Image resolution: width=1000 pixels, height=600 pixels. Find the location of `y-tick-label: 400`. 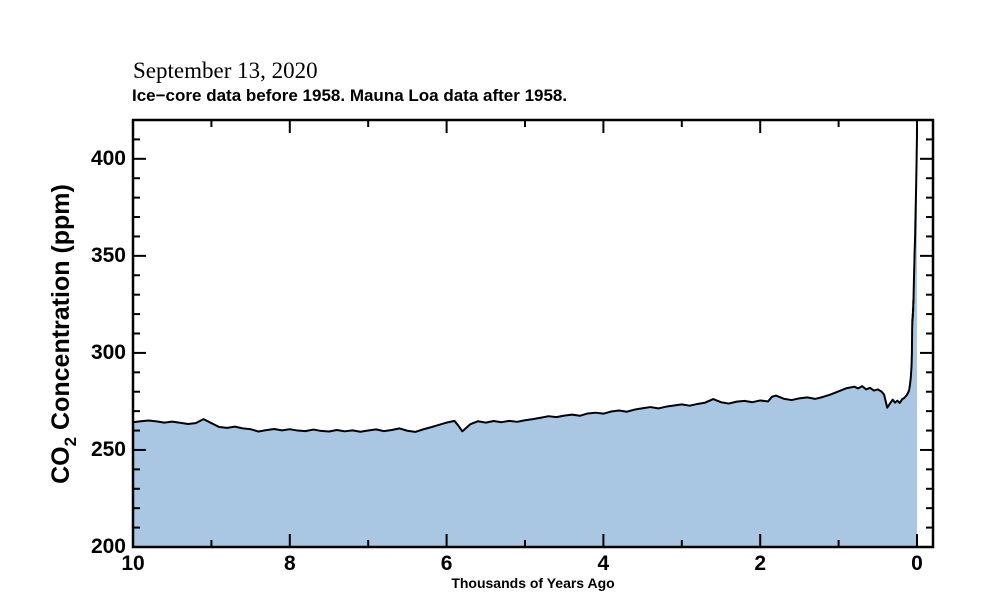

y-tick-label: 400 is located at coordinates (108, 158).